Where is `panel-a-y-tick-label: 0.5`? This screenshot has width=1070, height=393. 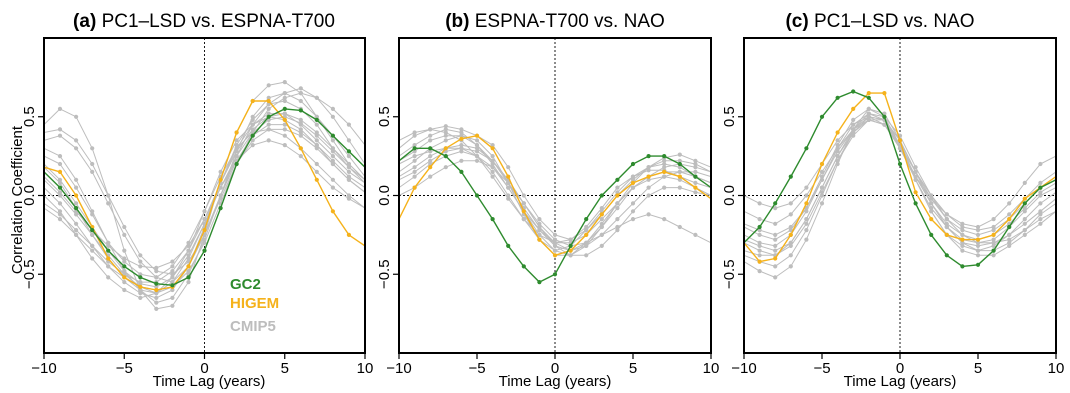 panel-a-y-tick-label: 0.5 is located at coordinates (29, 116).